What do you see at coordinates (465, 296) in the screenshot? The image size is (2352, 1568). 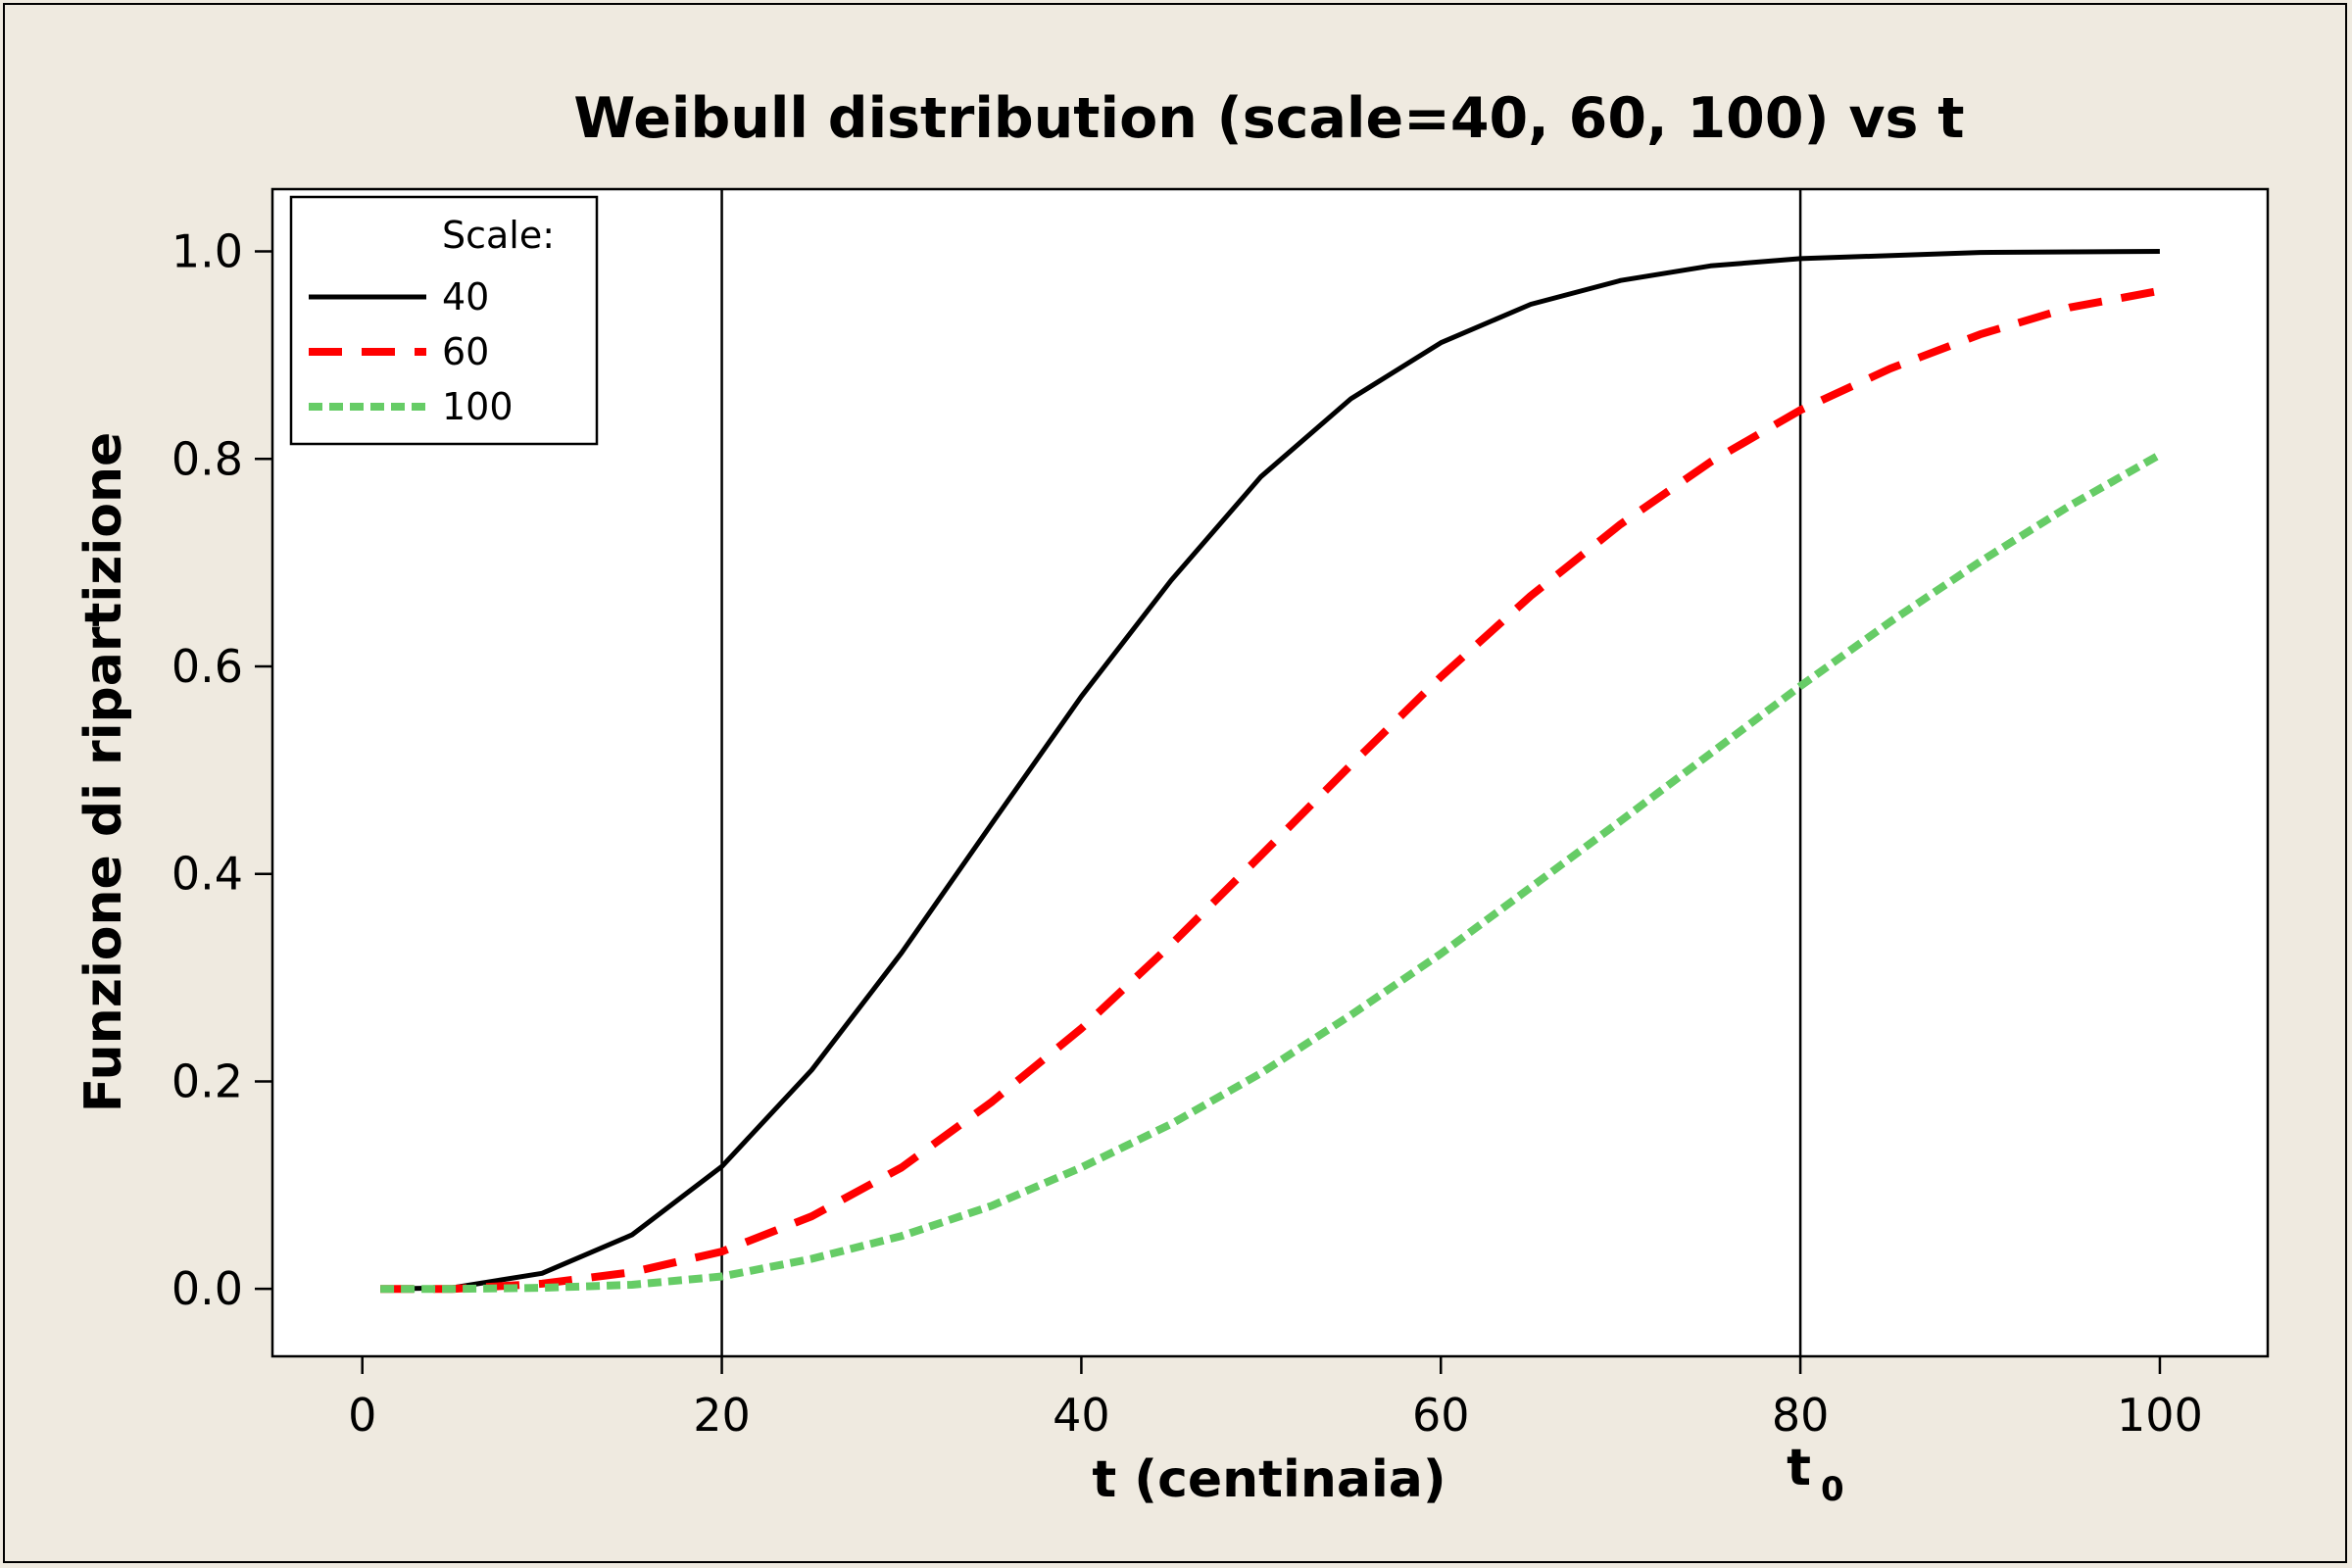 I see `legend-label-40: 40` at bounding box center [465, 296].